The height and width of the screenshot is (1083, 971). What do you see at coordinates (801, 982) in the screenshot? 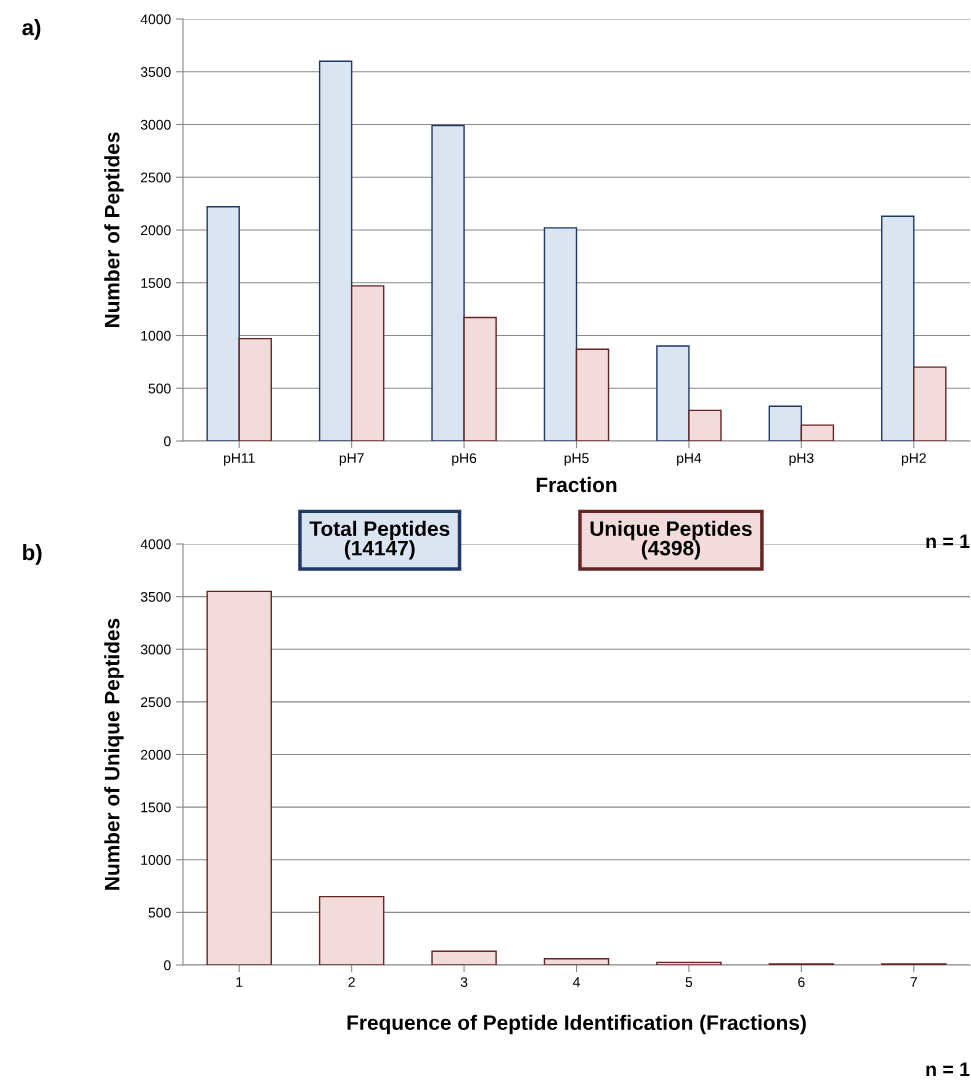
I see `x-tick-label: 6` at bounding box center [801, 982].